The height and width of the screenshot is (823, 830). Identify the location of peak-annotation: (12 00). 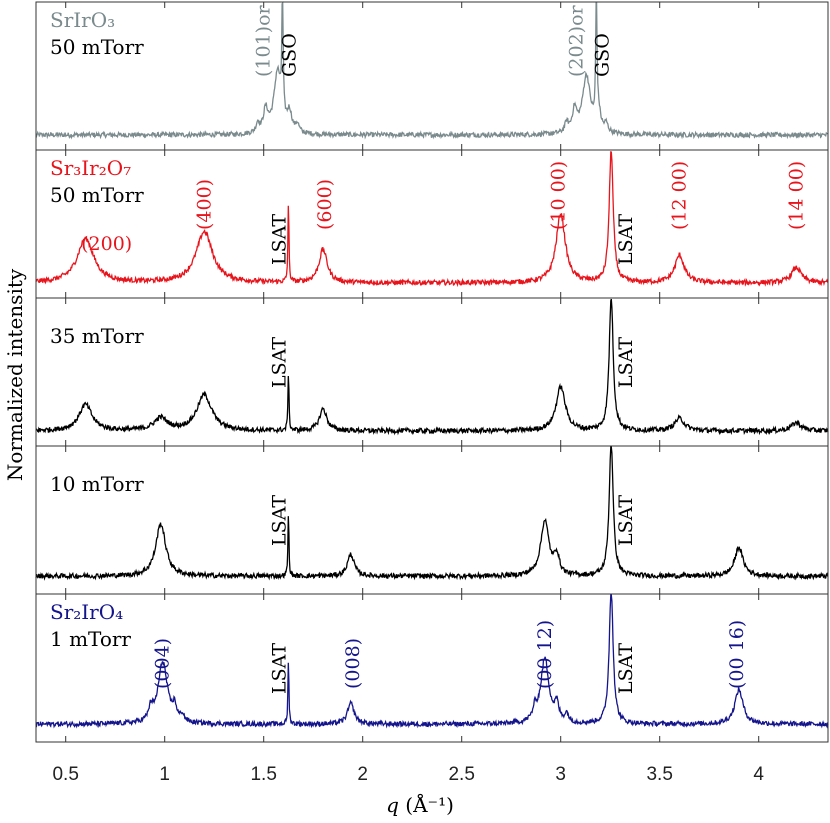
(680, 195).